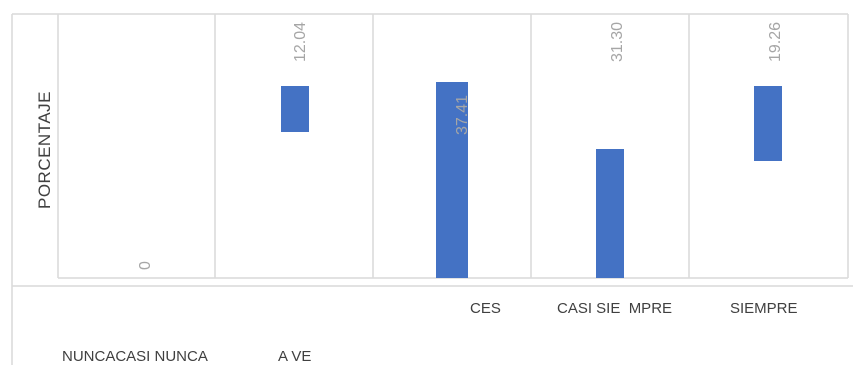 This screenshot has width=853, height=365. Describe the element at coordinates (775, 42) in the screenshot. I see `value-label-5: 19.26` at that location.